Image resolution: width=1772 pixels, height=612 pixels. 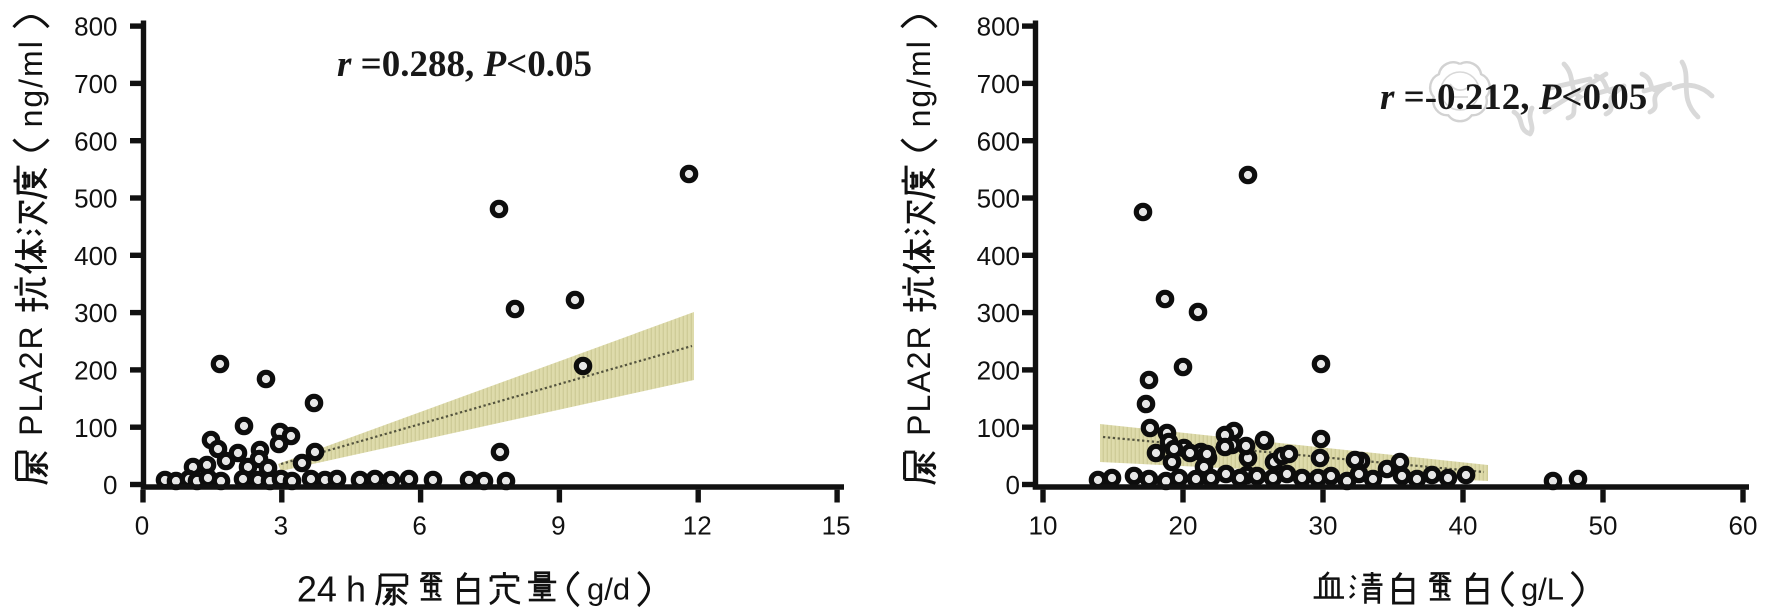 I want to click on svg-text: 6, so click(x=419, y=526).